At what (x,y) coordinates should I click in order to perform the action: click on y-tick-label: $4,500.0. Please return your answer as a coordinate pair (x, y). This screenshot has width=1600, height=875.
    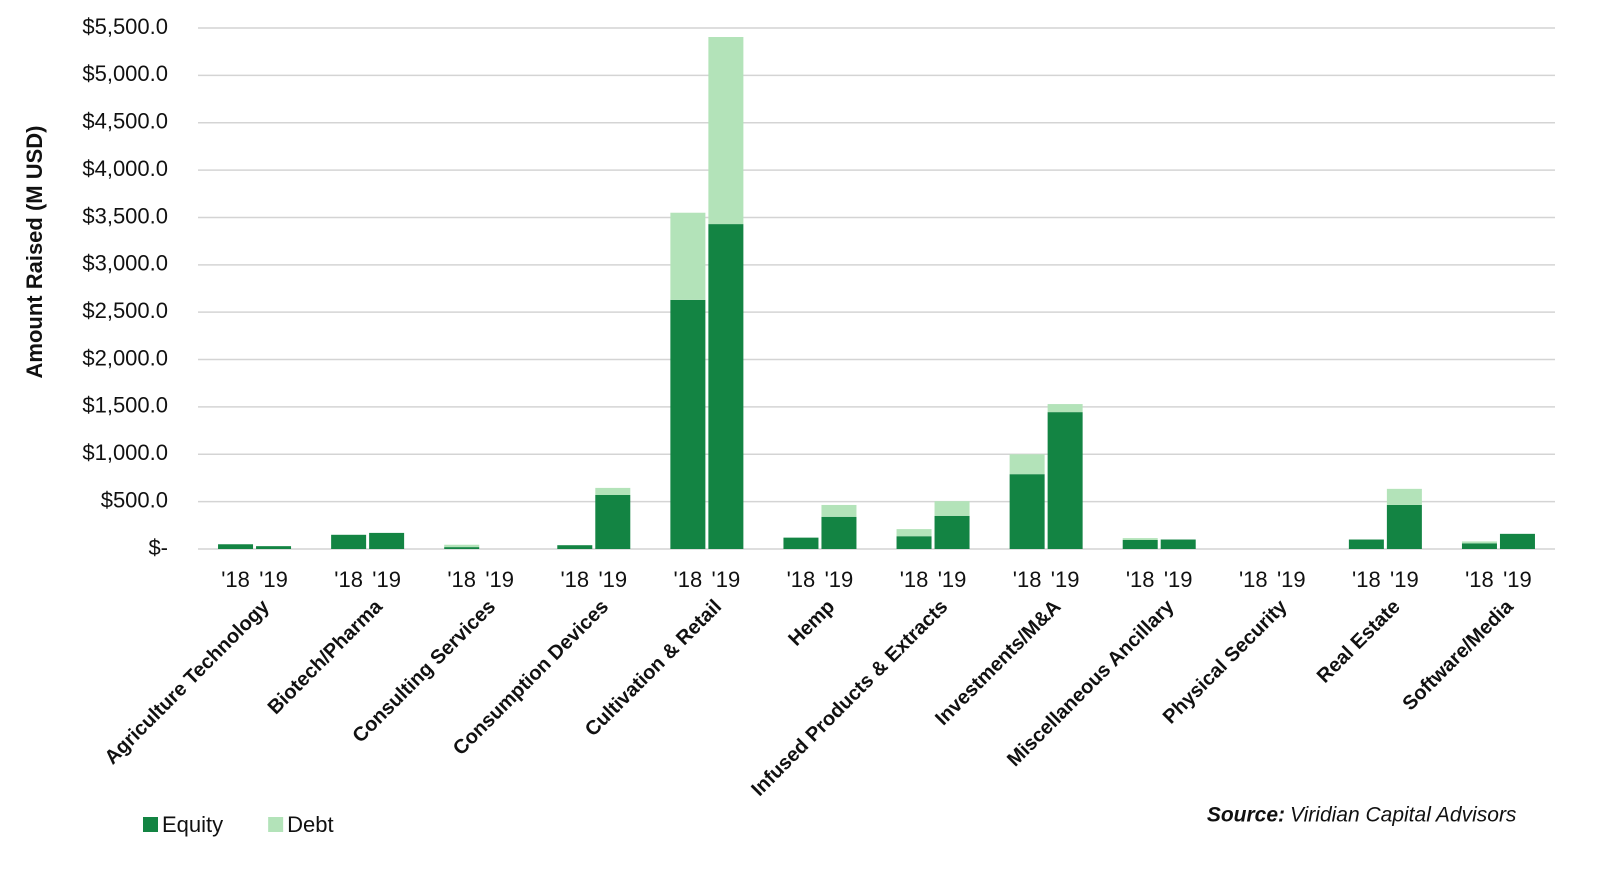
    Looking at the image, I should click on (125, 121).